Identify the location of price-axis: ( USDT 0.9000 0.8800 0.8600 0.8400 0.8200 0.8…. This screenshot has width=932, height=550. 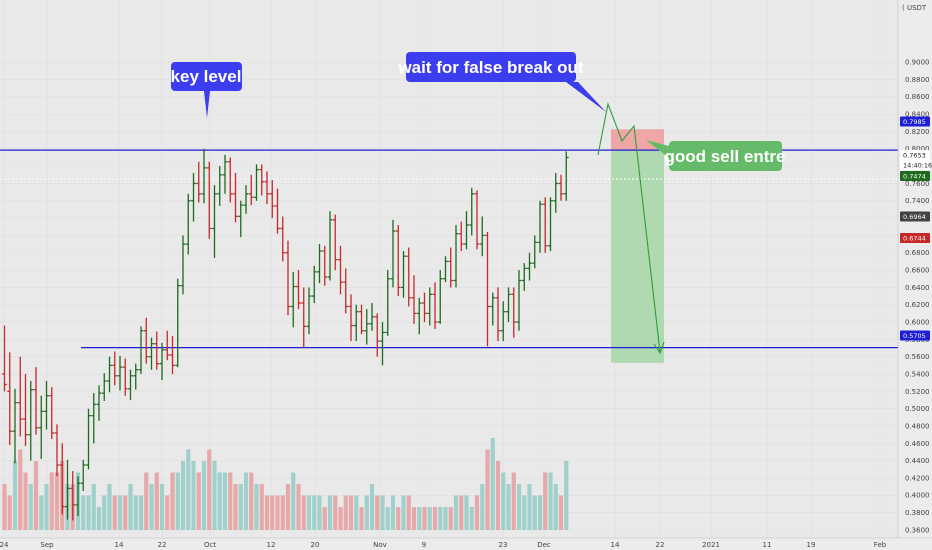
(914, 269).